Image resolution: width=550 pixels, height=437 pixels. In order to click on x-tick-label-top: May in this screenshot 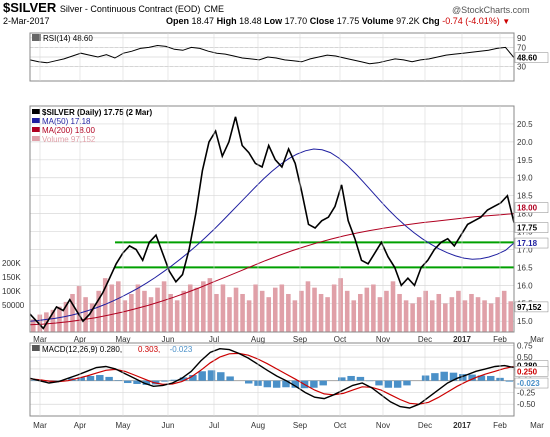, I will do `click(122, 339)`.